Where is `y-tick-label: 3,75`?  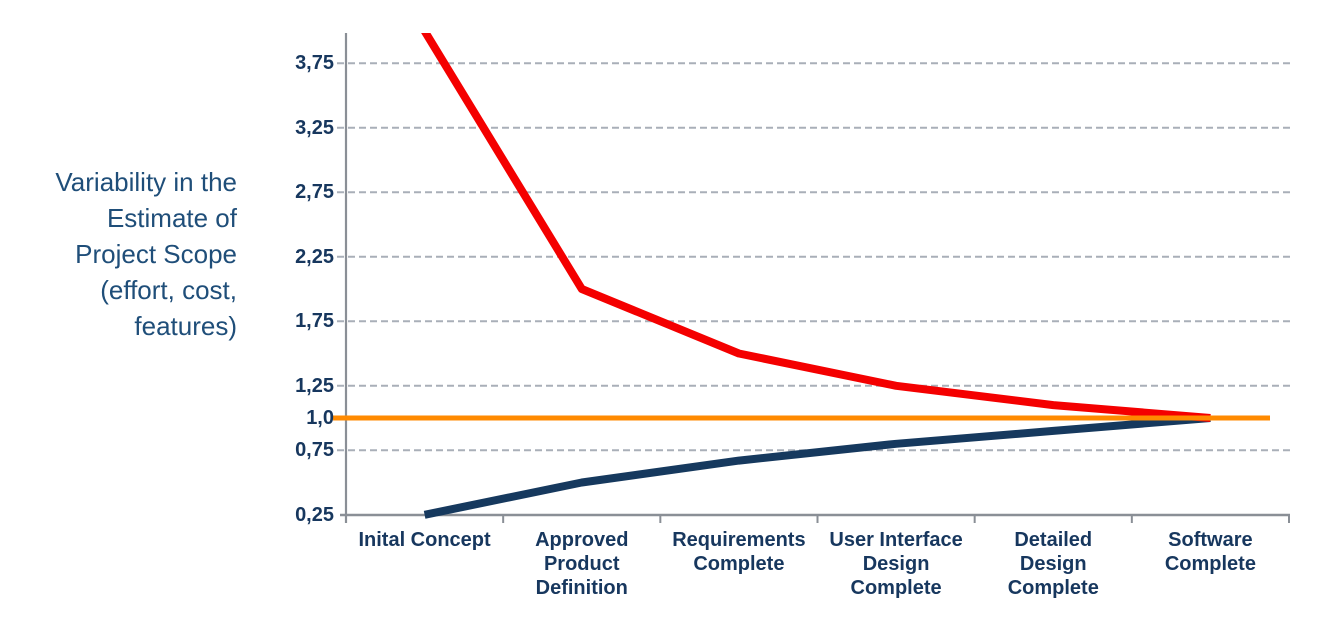
y-tick-label: 3,75 is located at coordinates (314, 63).